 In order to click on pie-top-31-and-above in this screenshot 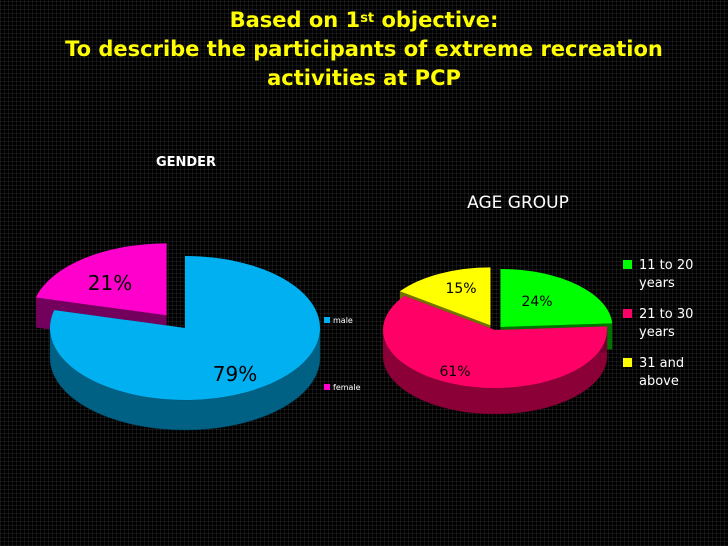, I will do `click(445, 296)`.